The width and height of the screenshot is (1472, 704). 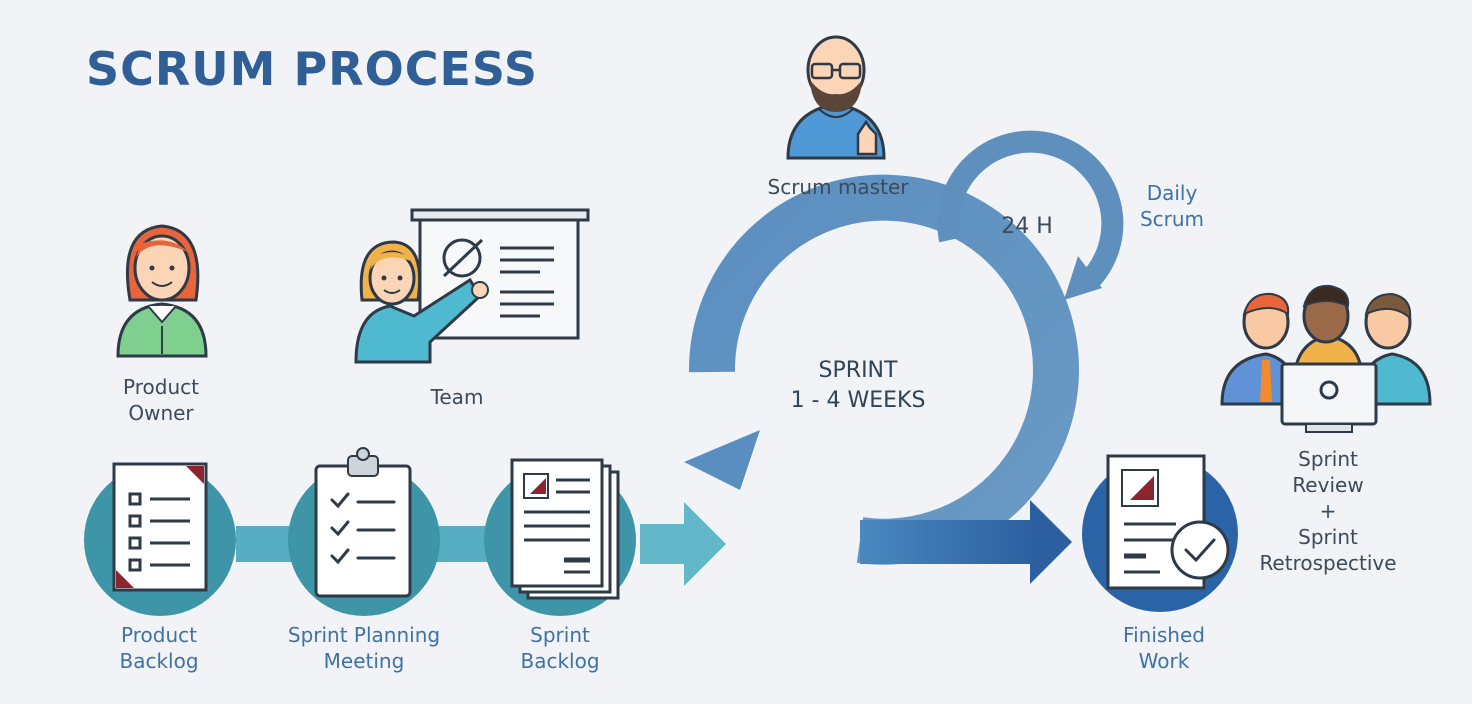 I want to click on daily-scrum-label: Daily Scrum, so click(x=1172, y=206).